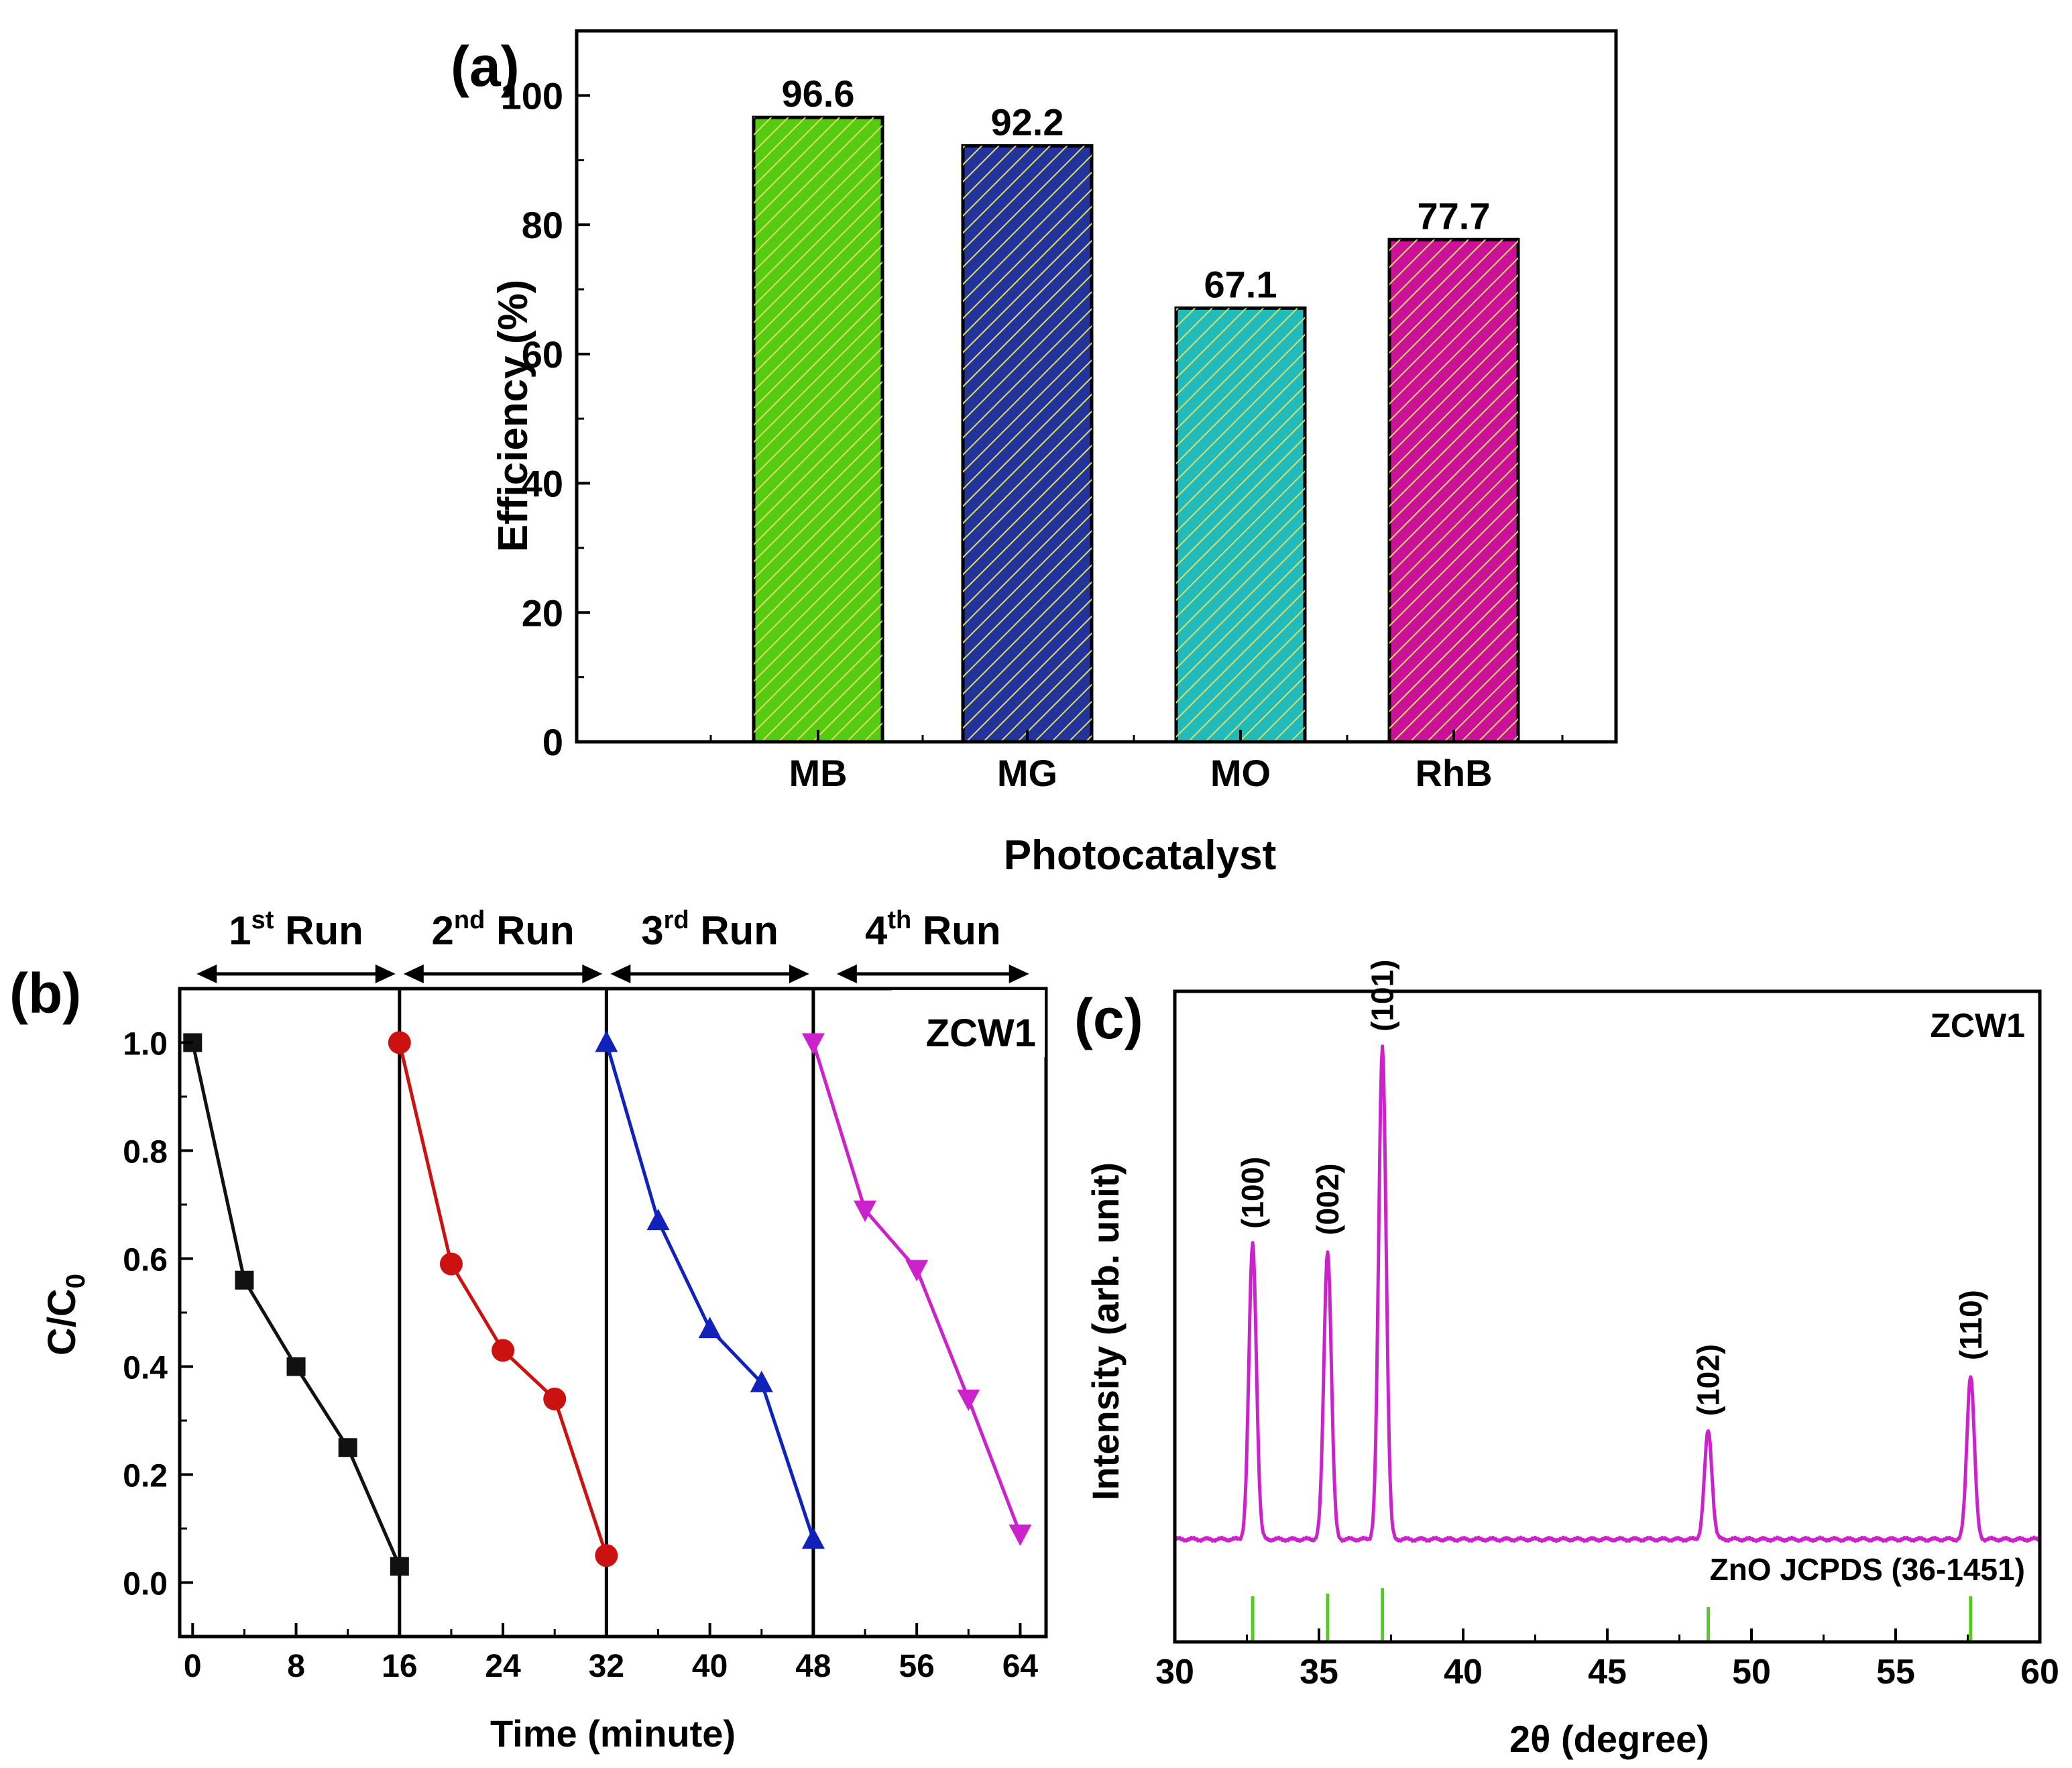 This screenshot has width=2072, height=1768. What do you see at coordinates (1241, 284) in the screenshot?
I see `bar-value-label: 67.1` at bounding box center [1241, 284].